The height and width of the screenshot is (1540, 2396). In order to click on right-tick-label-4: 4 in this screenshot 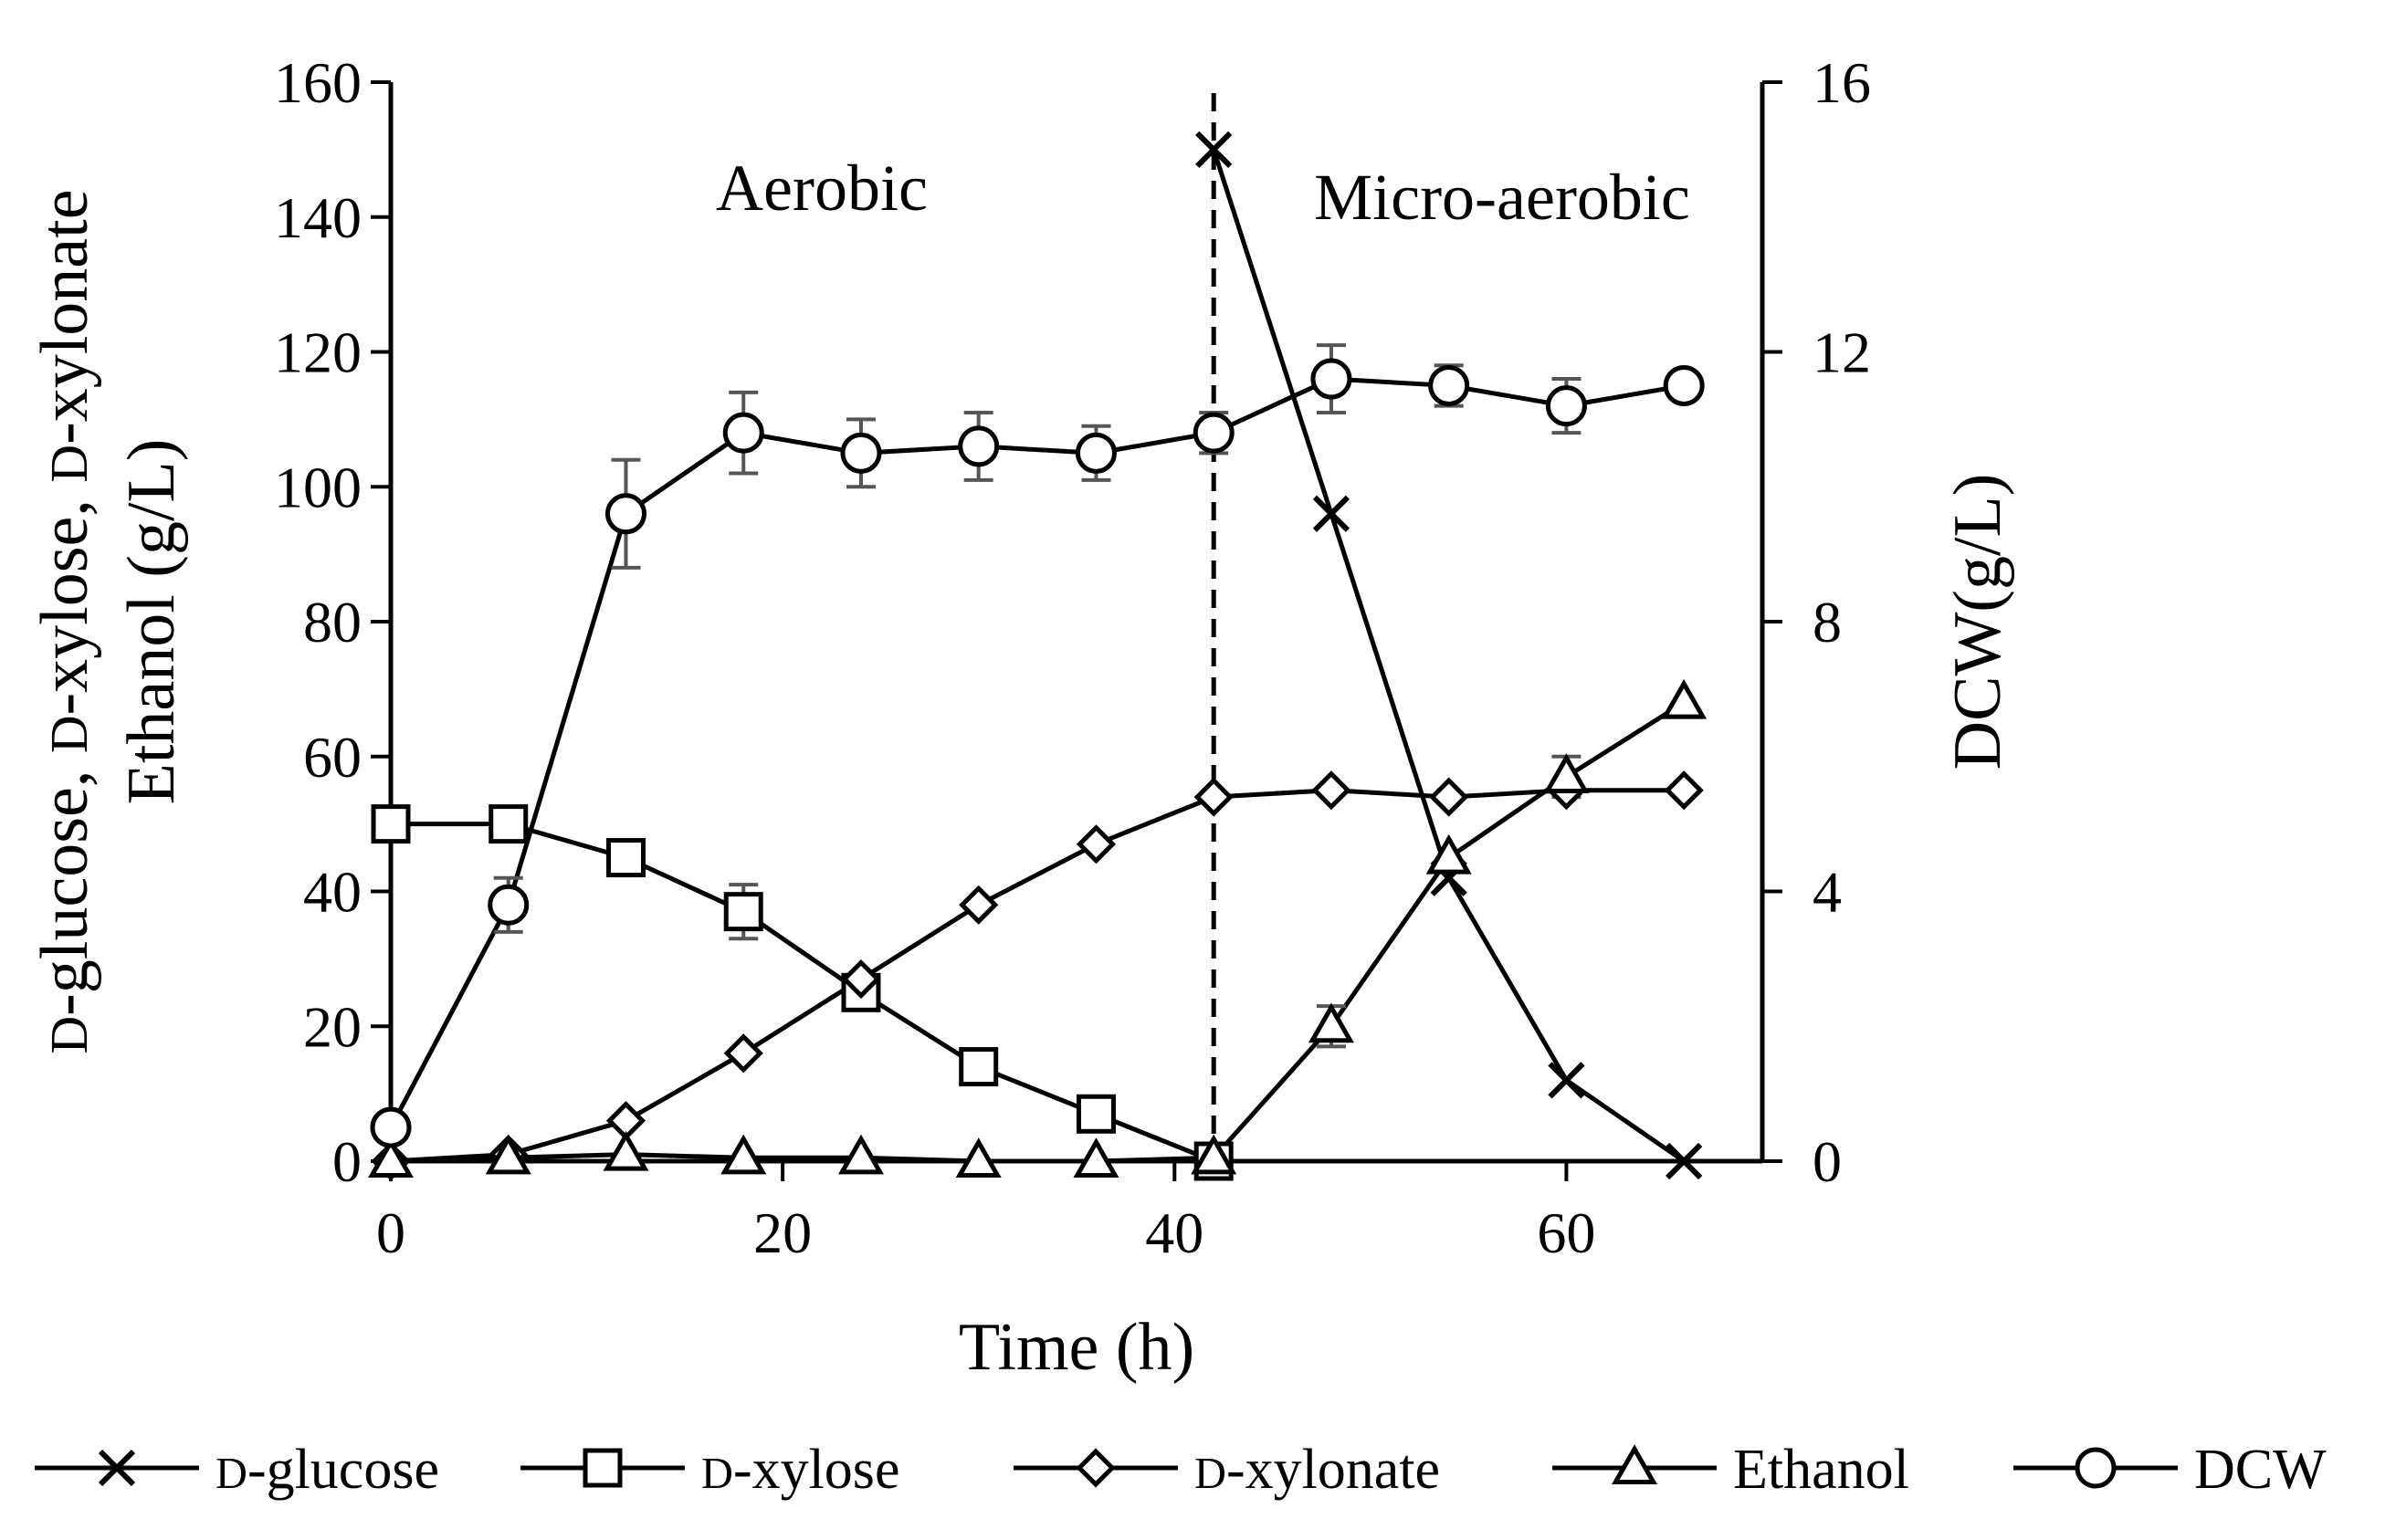, I will do `click(1828, 892)`.